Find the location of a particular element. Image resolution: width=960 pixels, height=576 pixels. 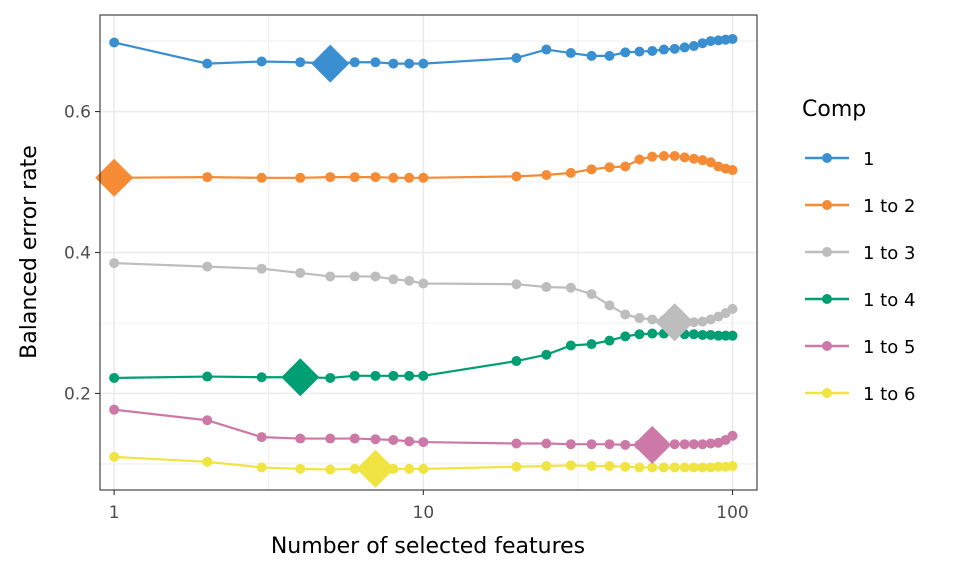

legend-key-point is located at coordinates (827, 393).